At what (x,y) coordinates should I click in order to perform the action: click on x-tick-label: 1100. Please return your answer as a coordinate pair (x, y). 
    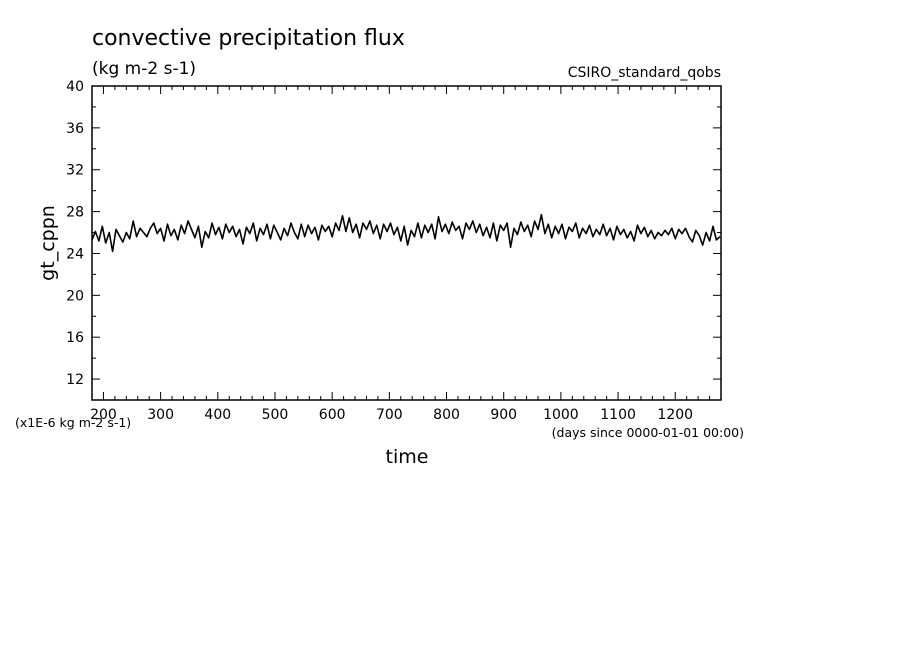
    Looking at the image, I should click on (618, 415).